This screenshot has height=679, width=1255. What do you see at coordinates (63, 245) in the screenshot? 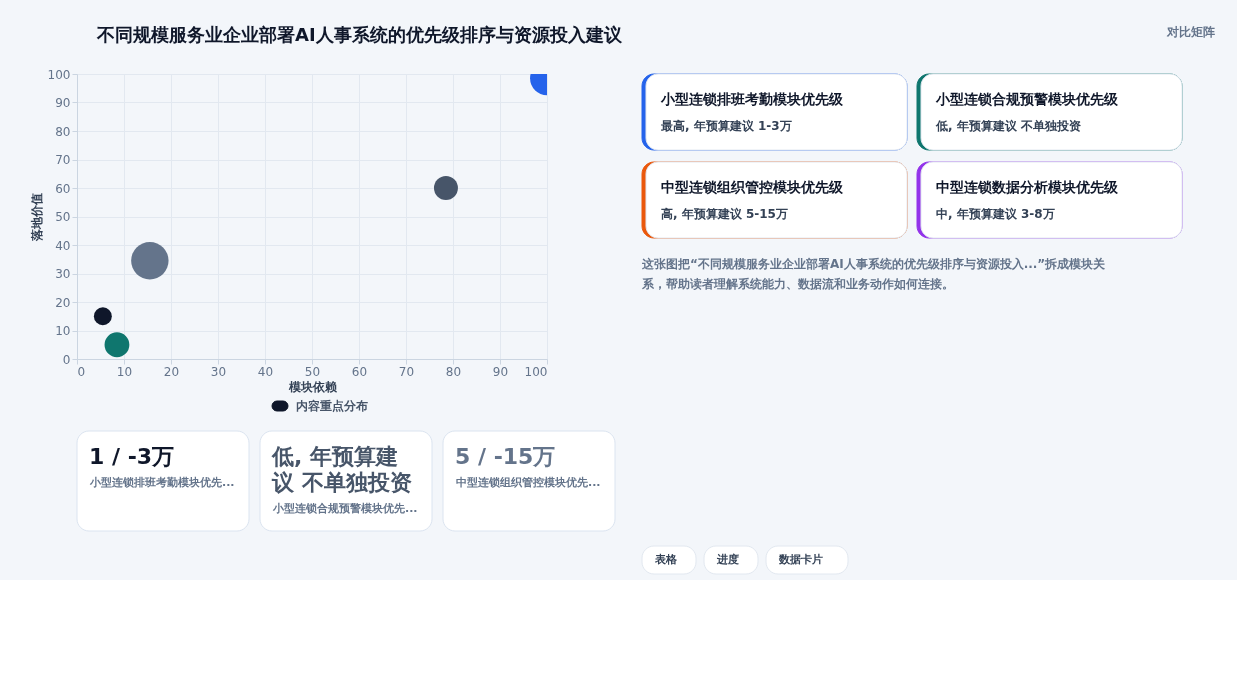
I see `y-tick-label: 40` at bounding box center [63, 245].